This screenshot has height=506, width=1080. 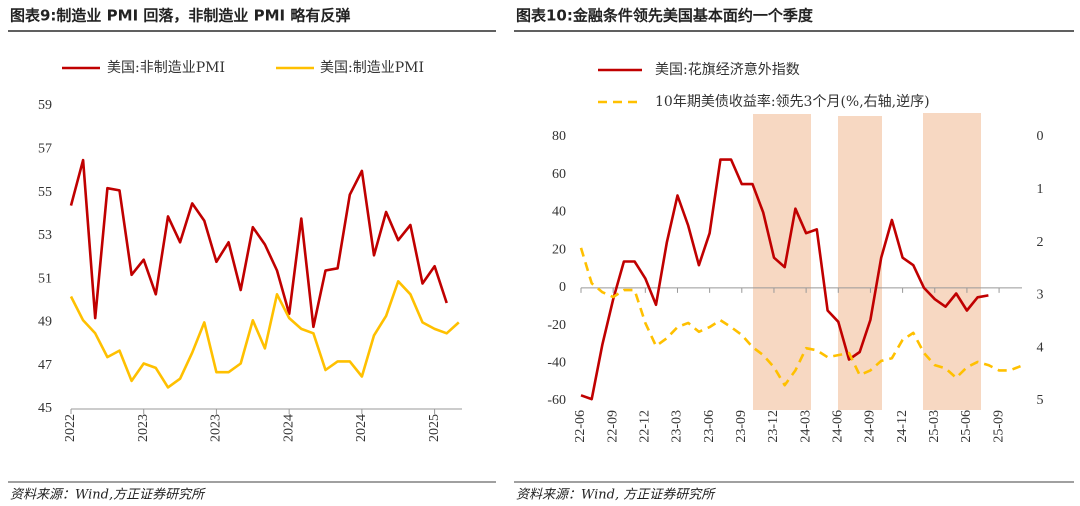 What do you see at coordinates (556, 400) in the screenshot?
I see `y-tick-label: -60` at bounding box center [556, 400].